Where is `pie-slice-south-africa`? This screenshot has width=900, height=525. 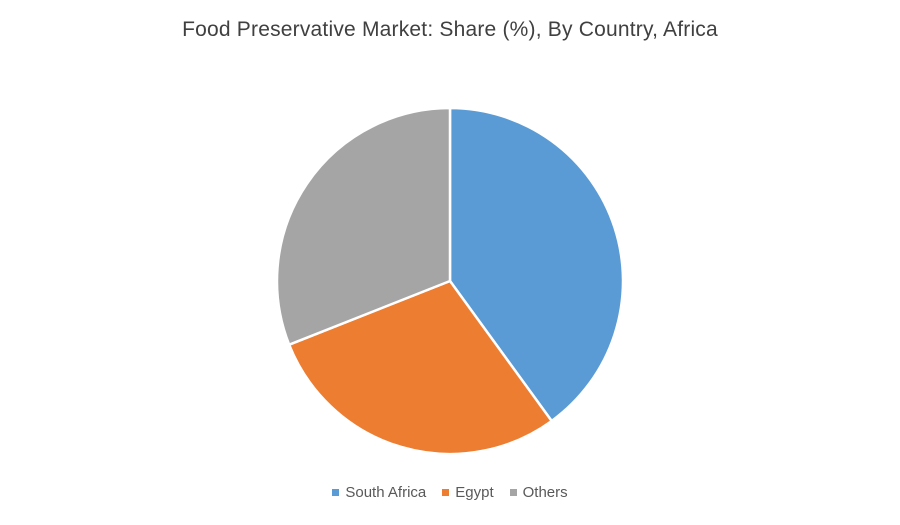 pie-slice-south-africa is located at coordinates (536, 264).